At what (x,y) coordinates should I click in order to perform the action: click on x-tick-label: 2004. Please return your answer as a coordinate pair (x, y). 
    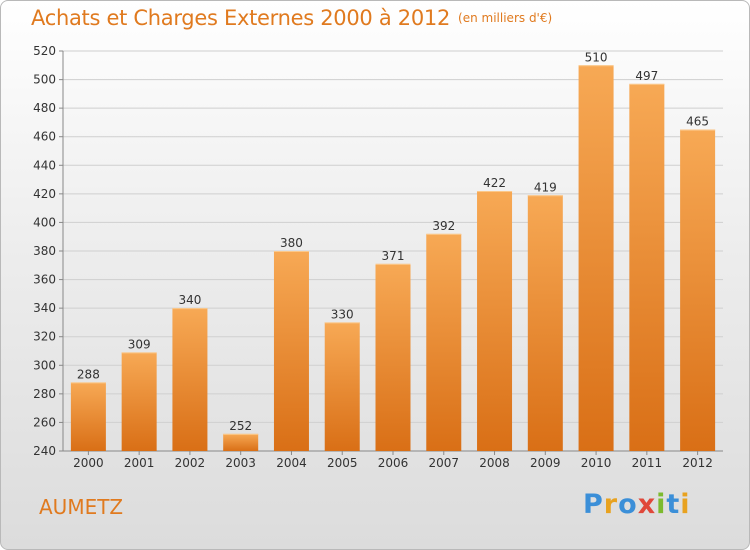
    Looking at the image, I should click on (291, 463).